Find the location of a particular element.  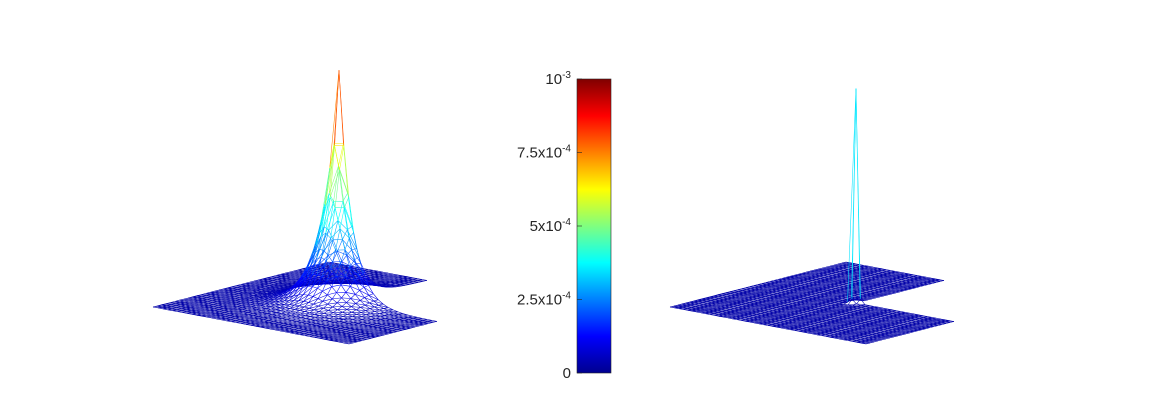

right-surface-mesh is located at coordinates (812, 216).